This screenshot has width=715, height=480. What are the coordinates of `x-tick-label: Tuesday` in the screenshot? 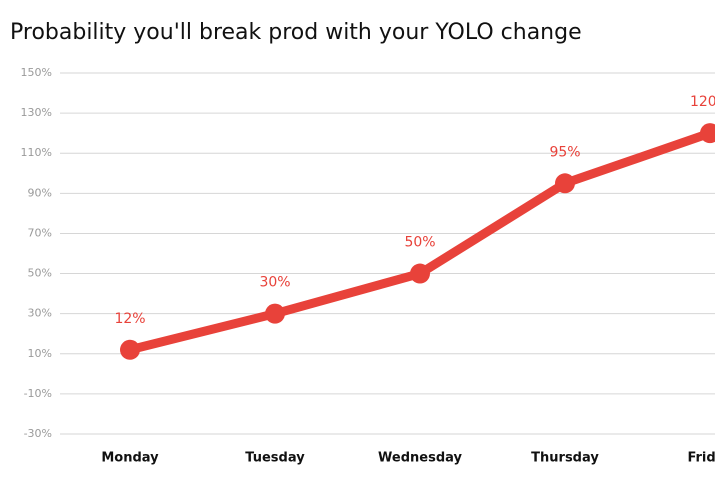 It's located at (275, 458).